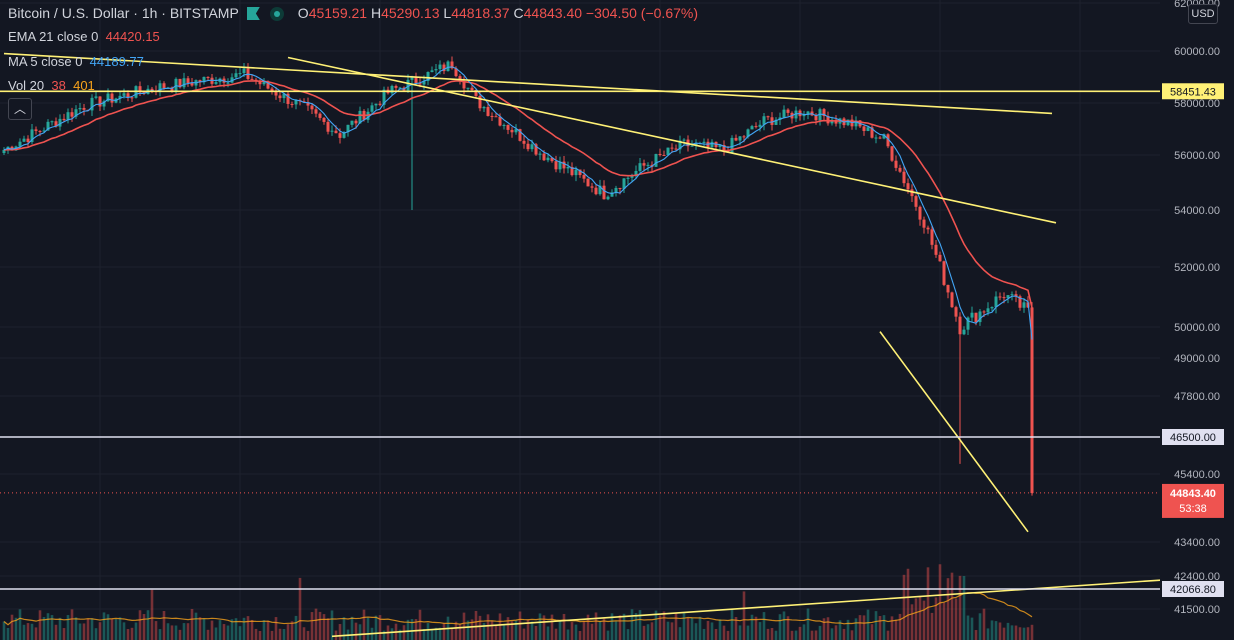 This screenshot has width=1234, height=640. I want to click on vol-legend: Vol 20 38 401, so click(51, 85).